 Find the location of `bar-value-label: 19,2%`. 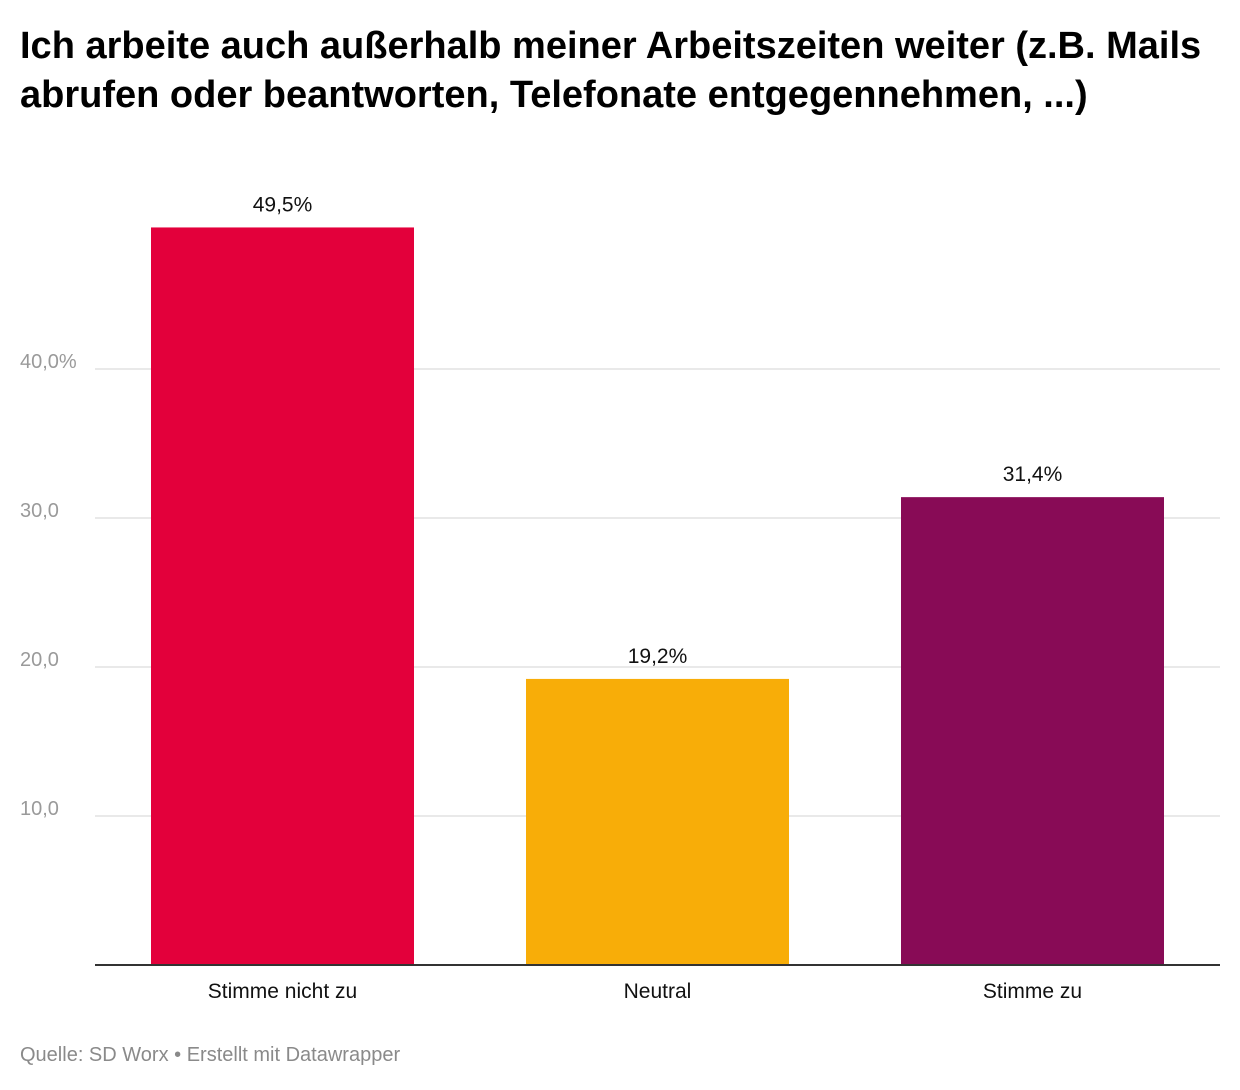

bar-value-label: 19,2% is located at coordinates (658, 656).